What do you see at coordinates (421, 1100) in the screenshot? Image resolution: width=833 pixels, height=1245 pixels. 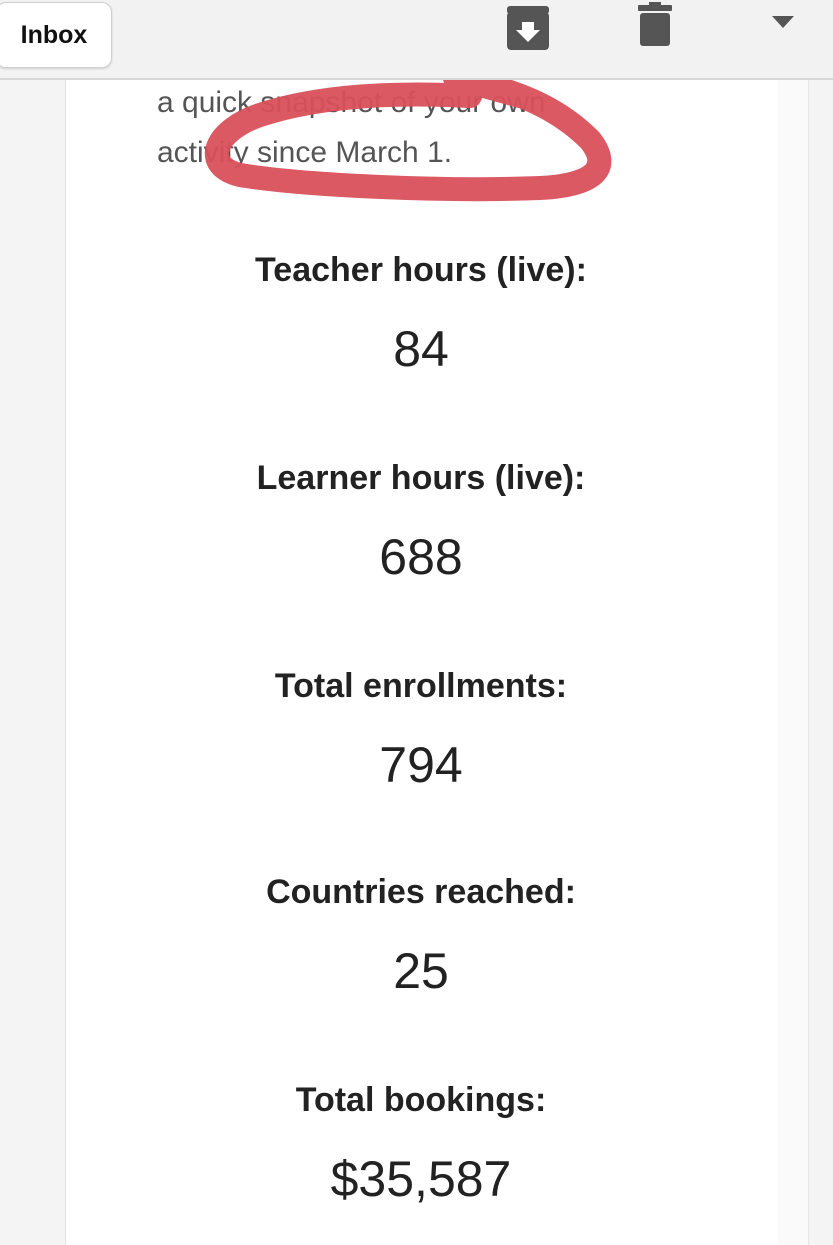 I see `stat-label: Total bookings:` at bounding box center [421, 1100].